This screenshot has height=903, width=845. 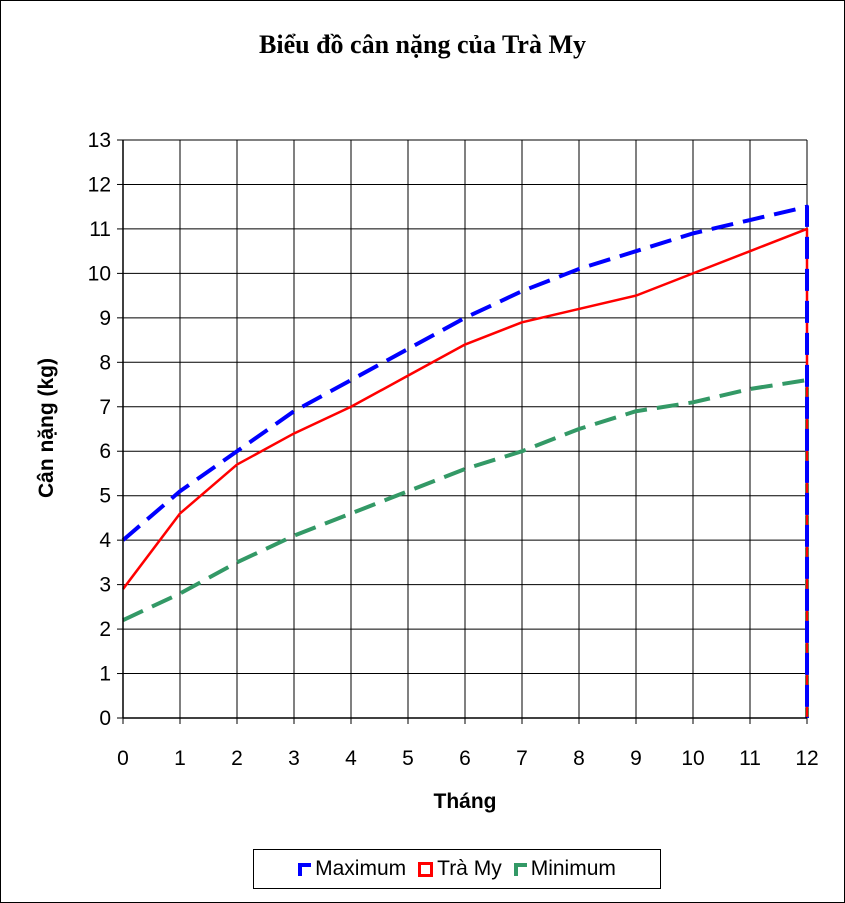 What do you see at coordinates (806, 758) in the screenshot?
I see `x-tick-label: 12` at bounding box center [806, 758].